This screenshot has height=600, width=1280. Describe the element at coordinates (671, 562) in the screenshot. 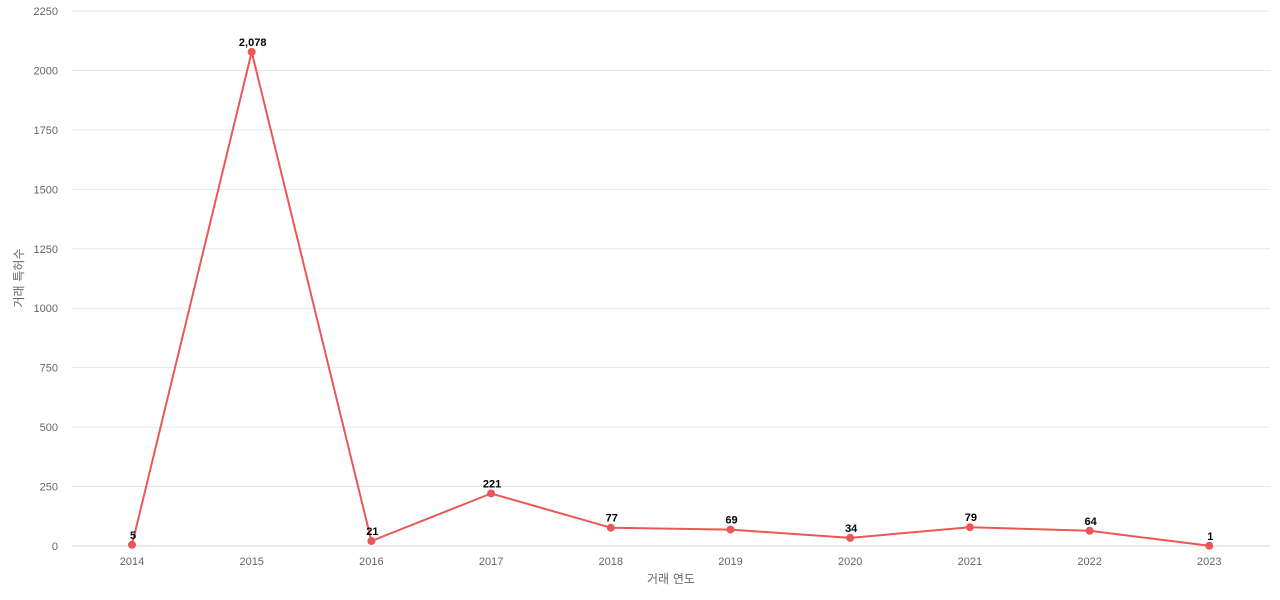

I see `x-axis-ticks: 2014 2015 2016 2017 2018 2019 2020 2021 2022 2023` at that location.